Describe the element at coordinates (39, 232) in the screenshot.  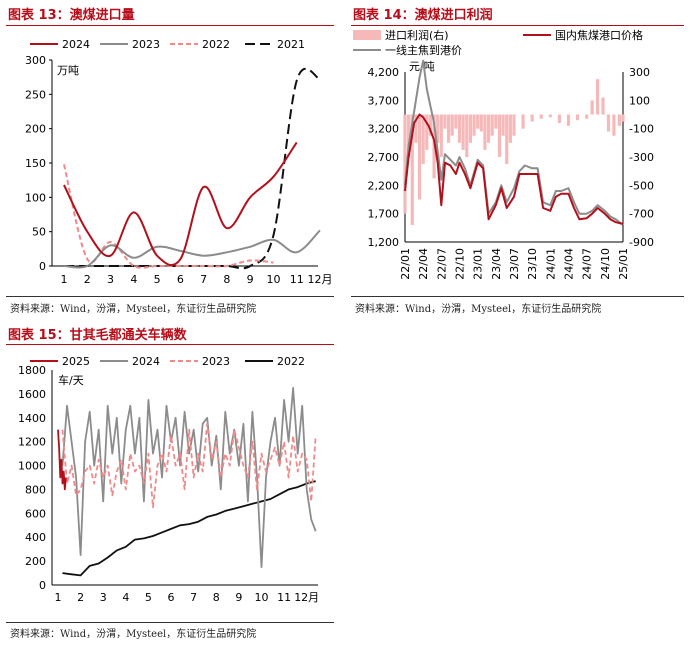
I see `chart13-y-tick-50: 50` at that location.